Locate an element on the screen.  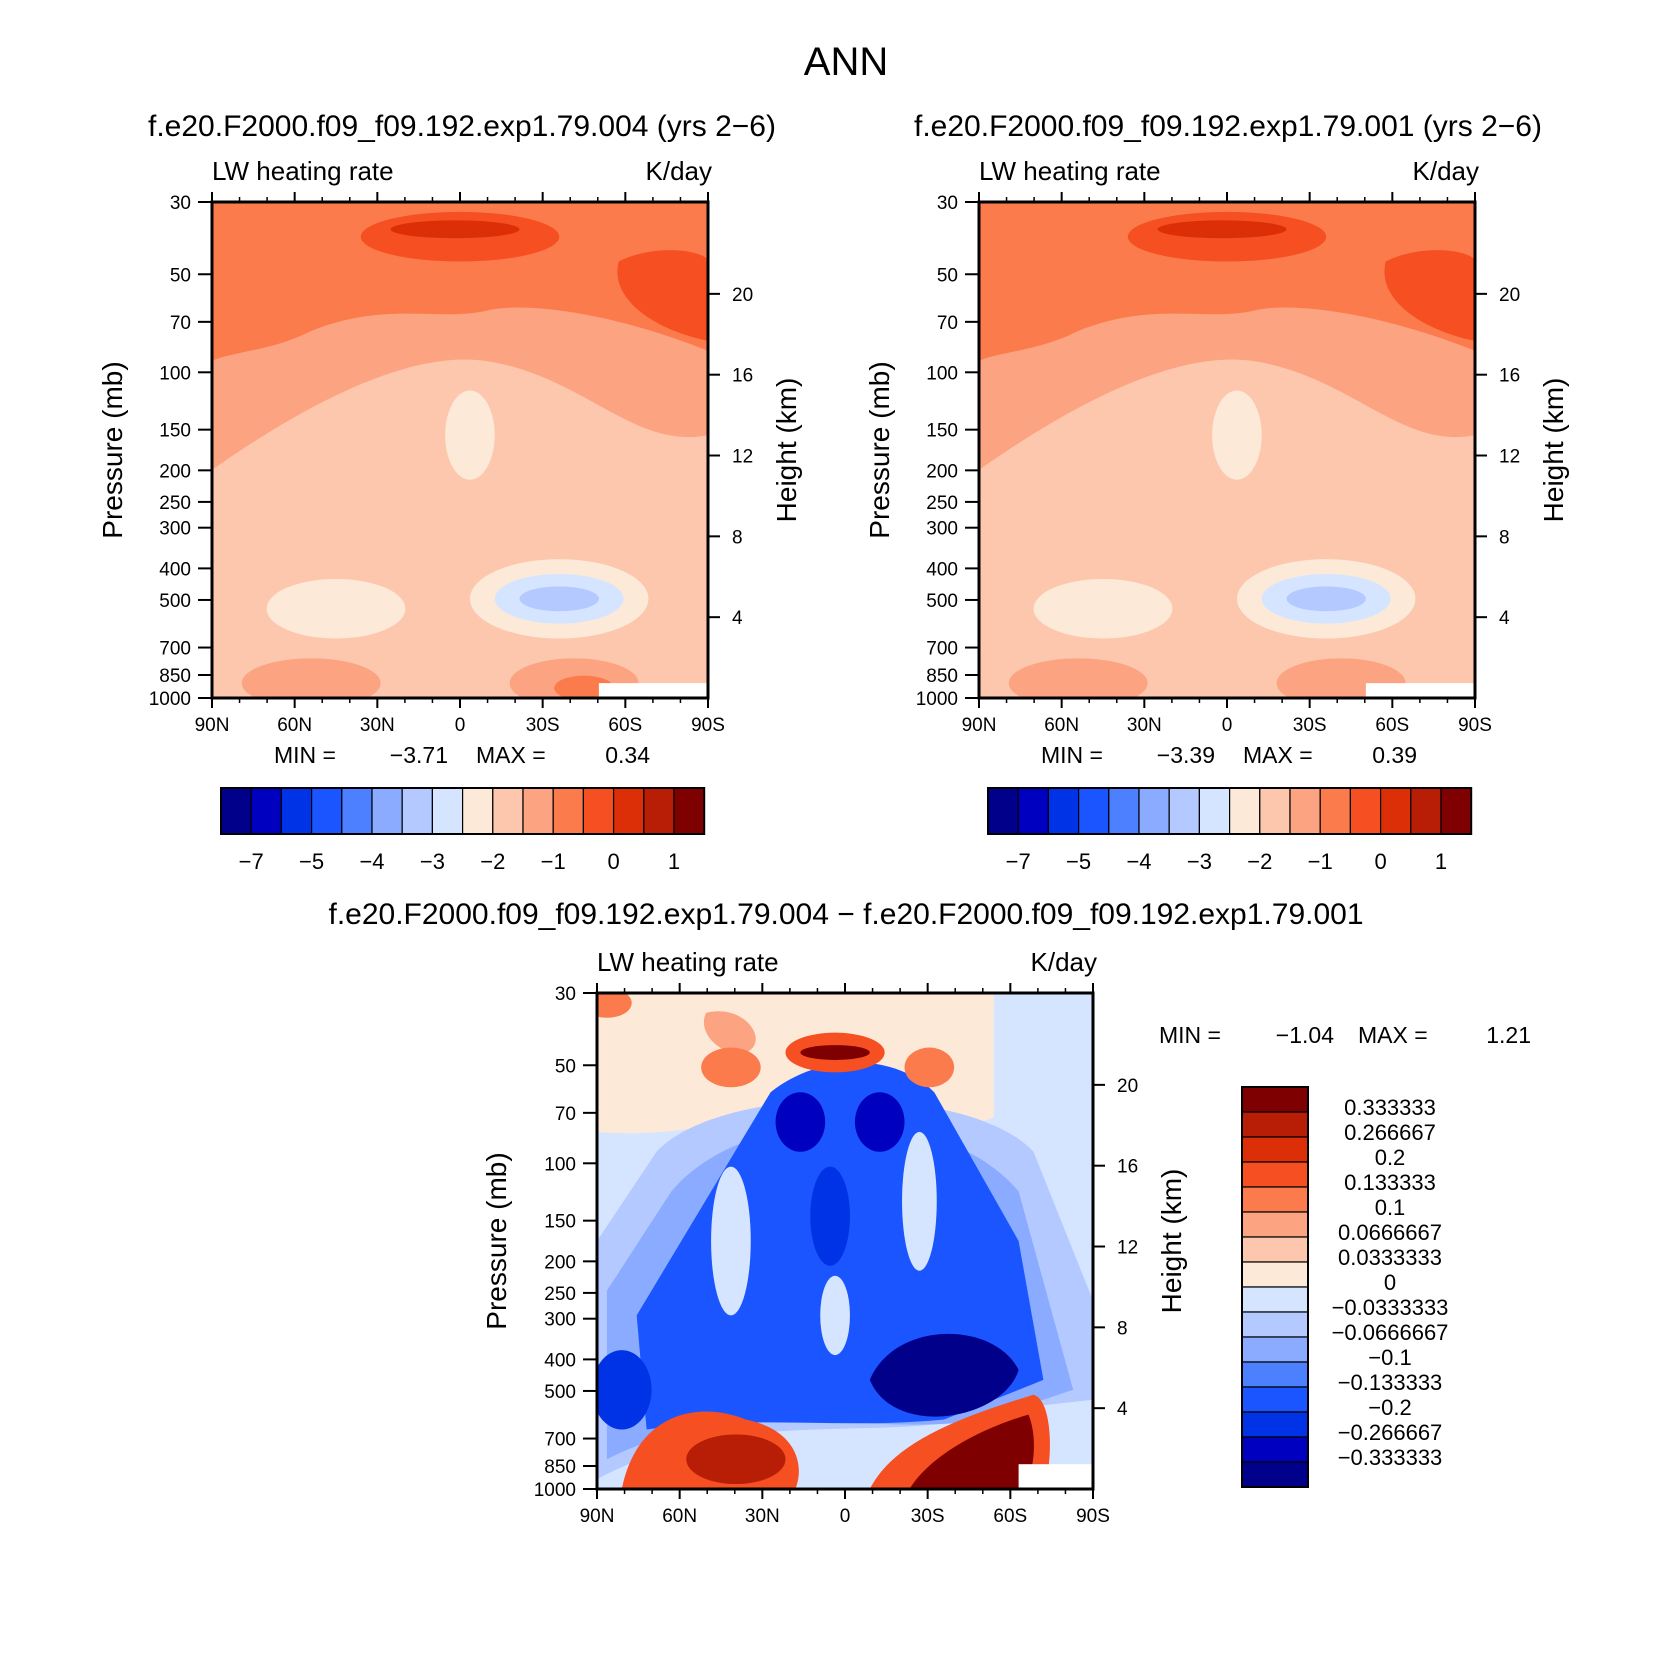
y-tick-label: 30 is located at coordinates (565, 994).